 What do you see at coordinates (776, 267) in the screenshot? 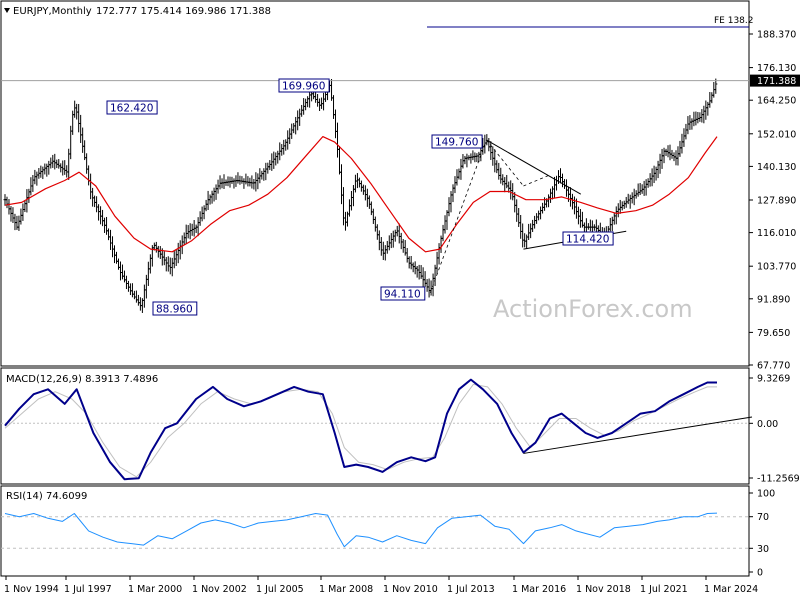
I see `y-tick-label: 103.770` at bounding box center [776, 267].